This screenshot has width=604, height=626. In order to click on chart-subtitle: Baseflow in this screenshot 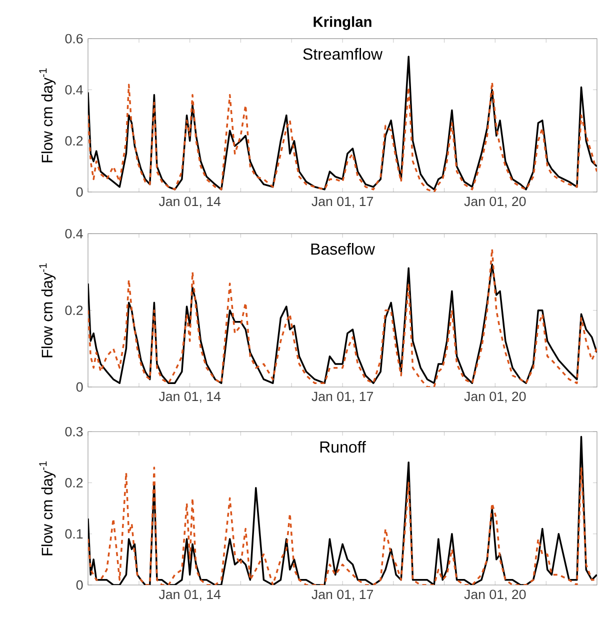, I will do `click(343, 248)`.